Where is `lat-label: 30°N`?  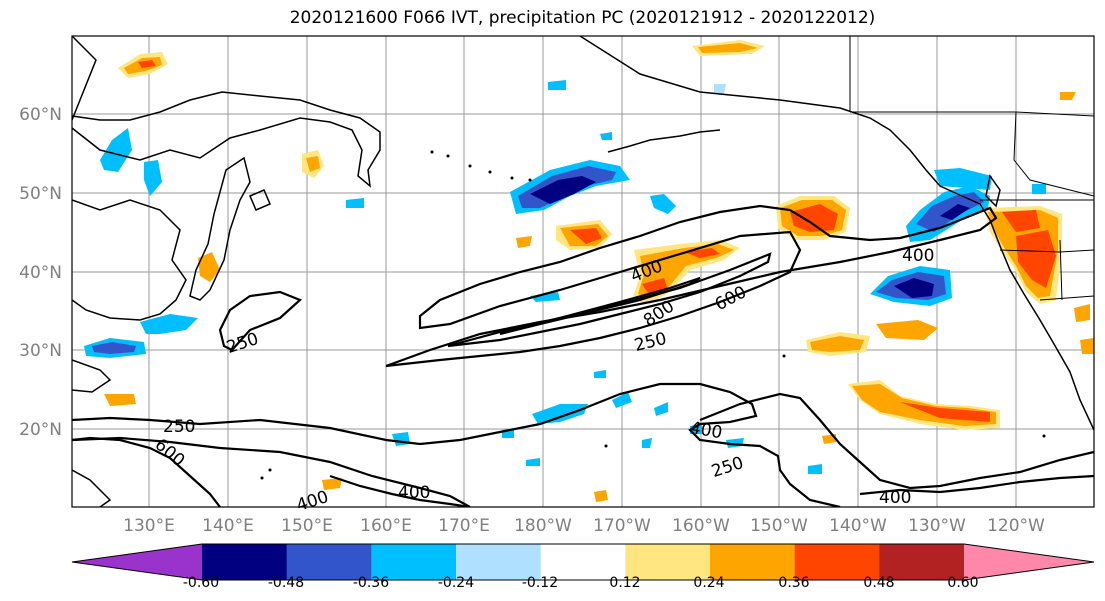 lat-label: 30°N is located at coordinates (40, 351).